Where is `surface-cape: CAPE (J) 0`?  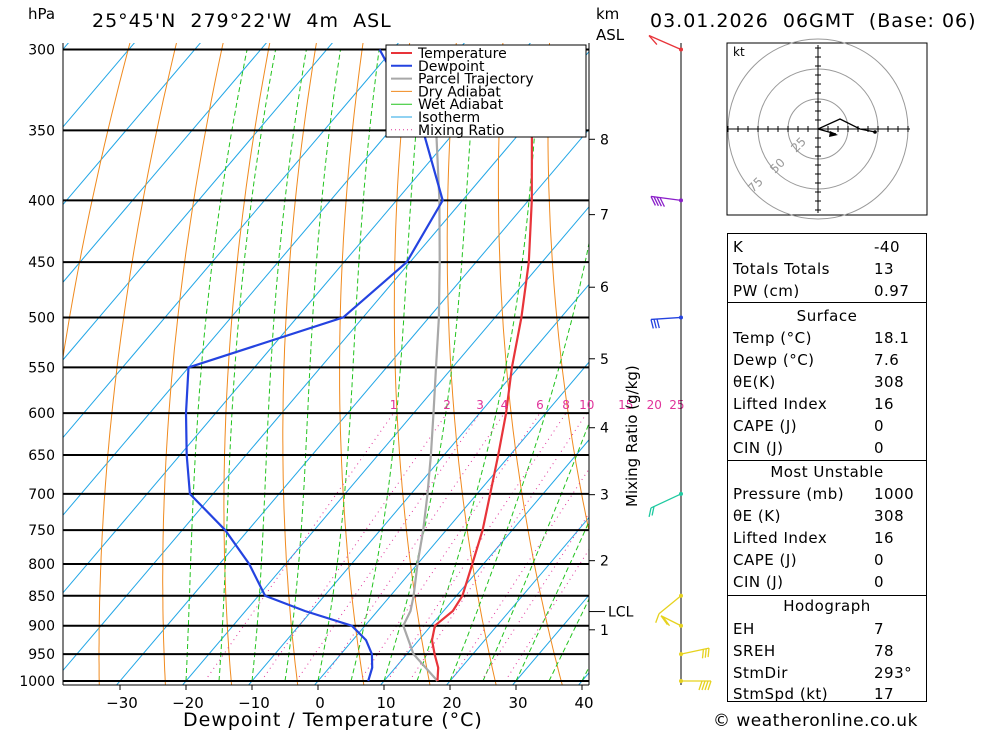 surface-cape: CAPE (J) 0 is located at coordinates (809, 426).